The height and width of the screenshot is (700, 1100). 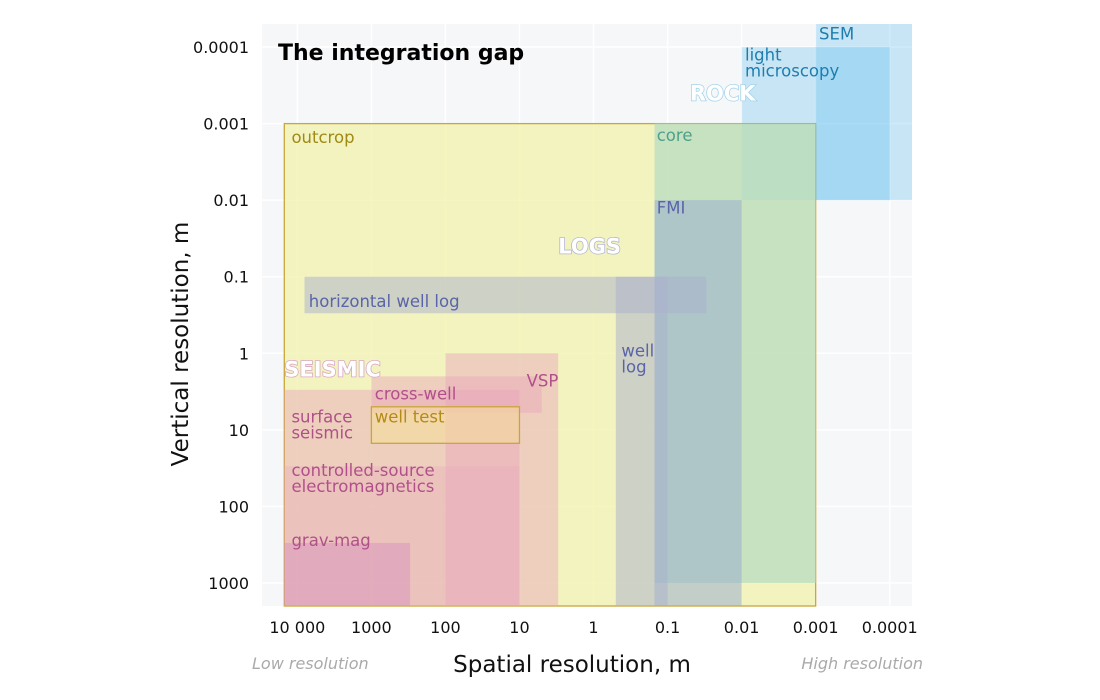 What do you see at coordinates (637, 358) in the screenshot?
I see `well-log-label: well log` at bounding box center [637, 358].